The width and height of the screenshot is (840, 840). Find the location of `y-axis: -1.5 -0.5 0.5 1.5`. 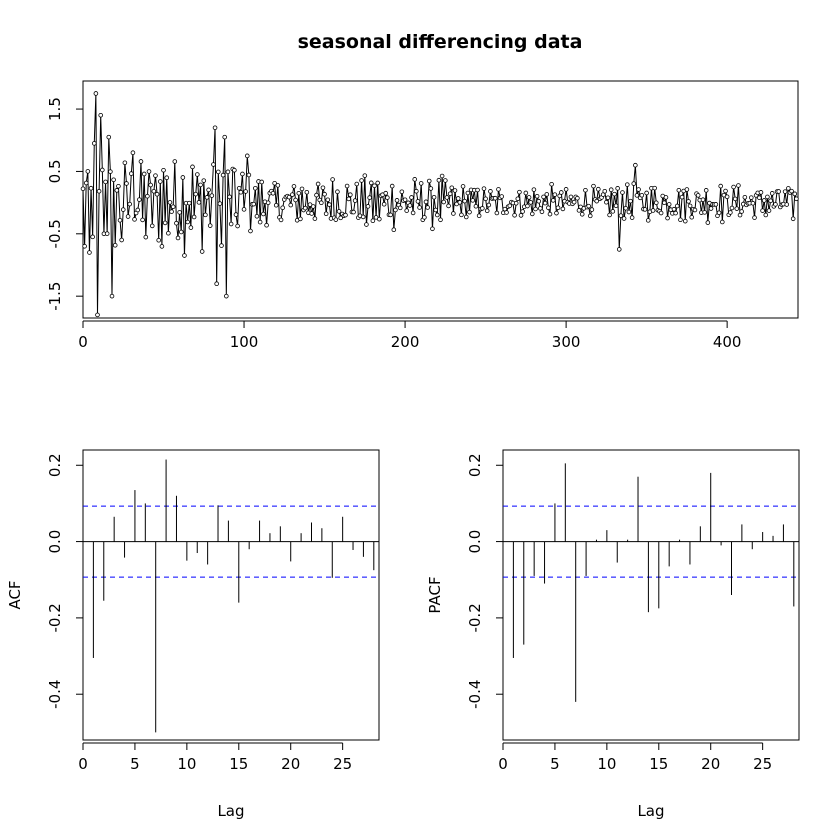

y-axis: -1.5 -0.5 0.5 1.5 is located at coordinates (65, 204).